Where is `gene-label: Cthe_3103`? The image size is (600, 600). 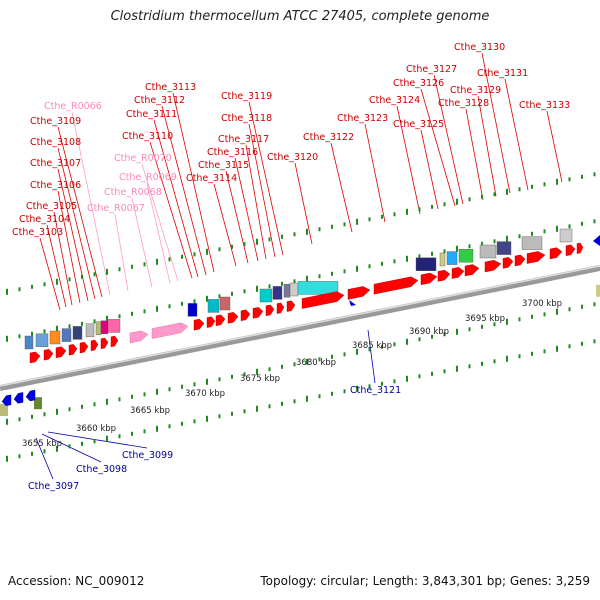 gene-label: Cthe_3103 is located at coordinates (37, 232).